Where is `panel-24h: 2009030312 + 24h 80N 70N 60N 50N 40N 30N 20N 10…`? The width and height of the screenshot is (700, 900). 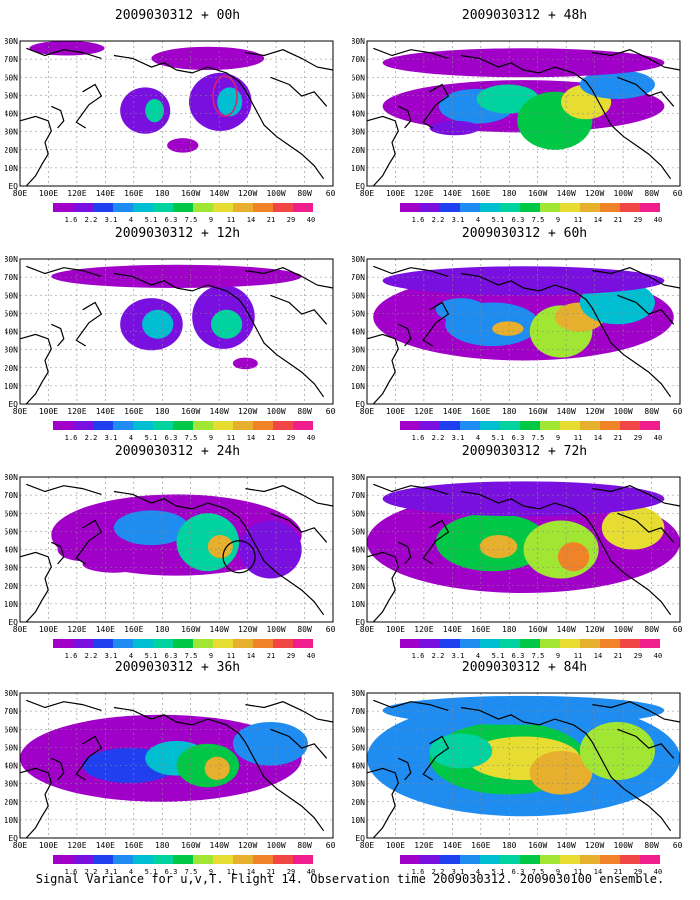 panel-24h: 2009030312 + 24h 80N 70N 60N 50N 40N 30N 20N 10… is located at coordinates (177, 556).